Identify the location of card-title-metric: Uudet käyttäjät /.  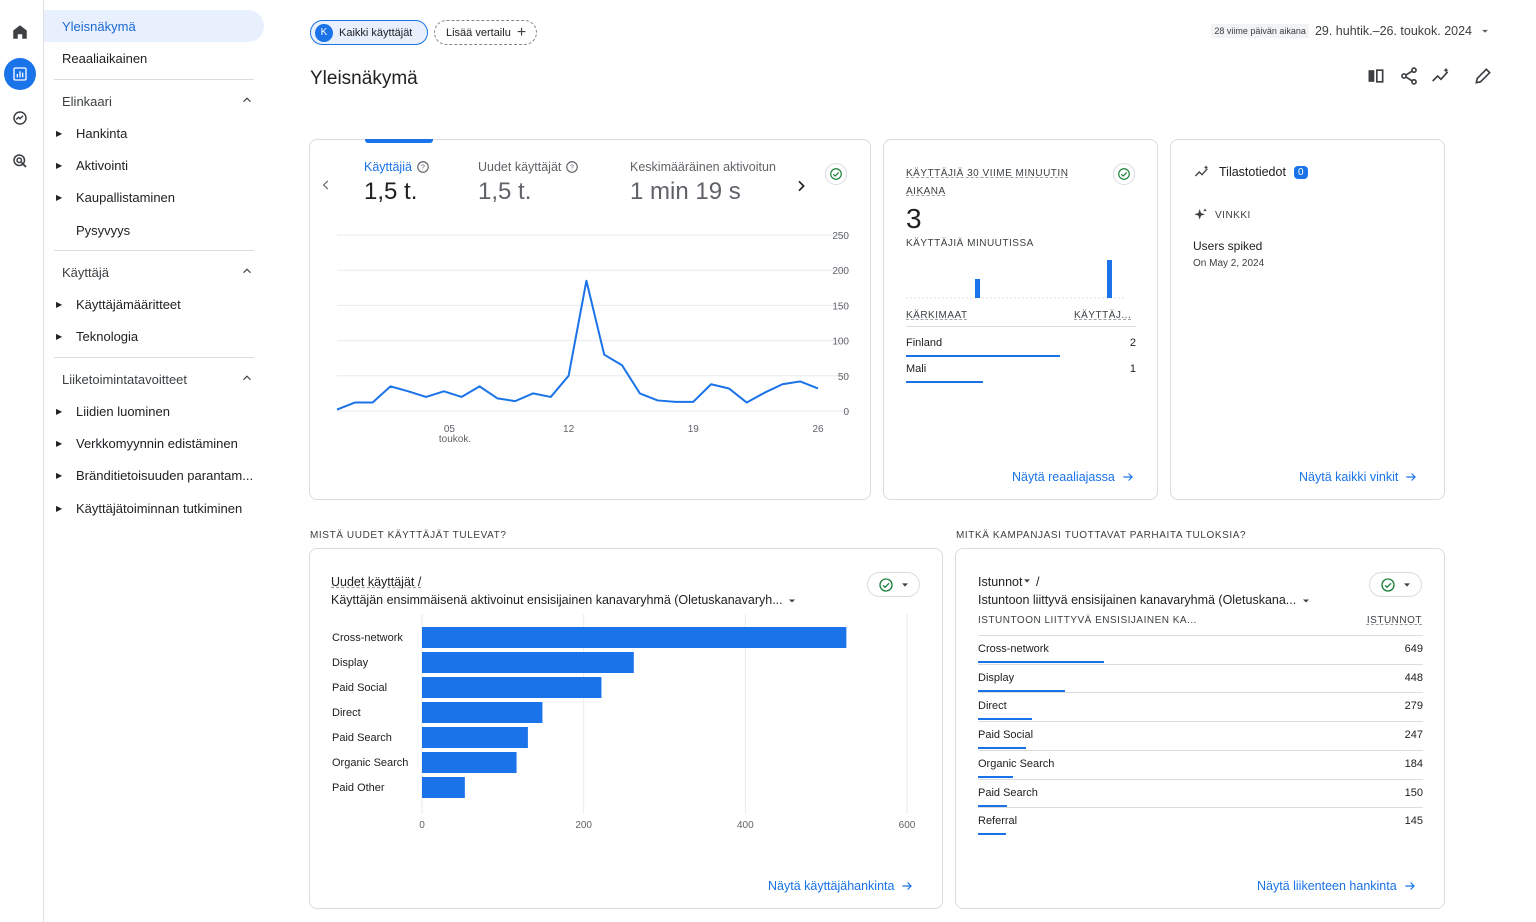
(376, 582).